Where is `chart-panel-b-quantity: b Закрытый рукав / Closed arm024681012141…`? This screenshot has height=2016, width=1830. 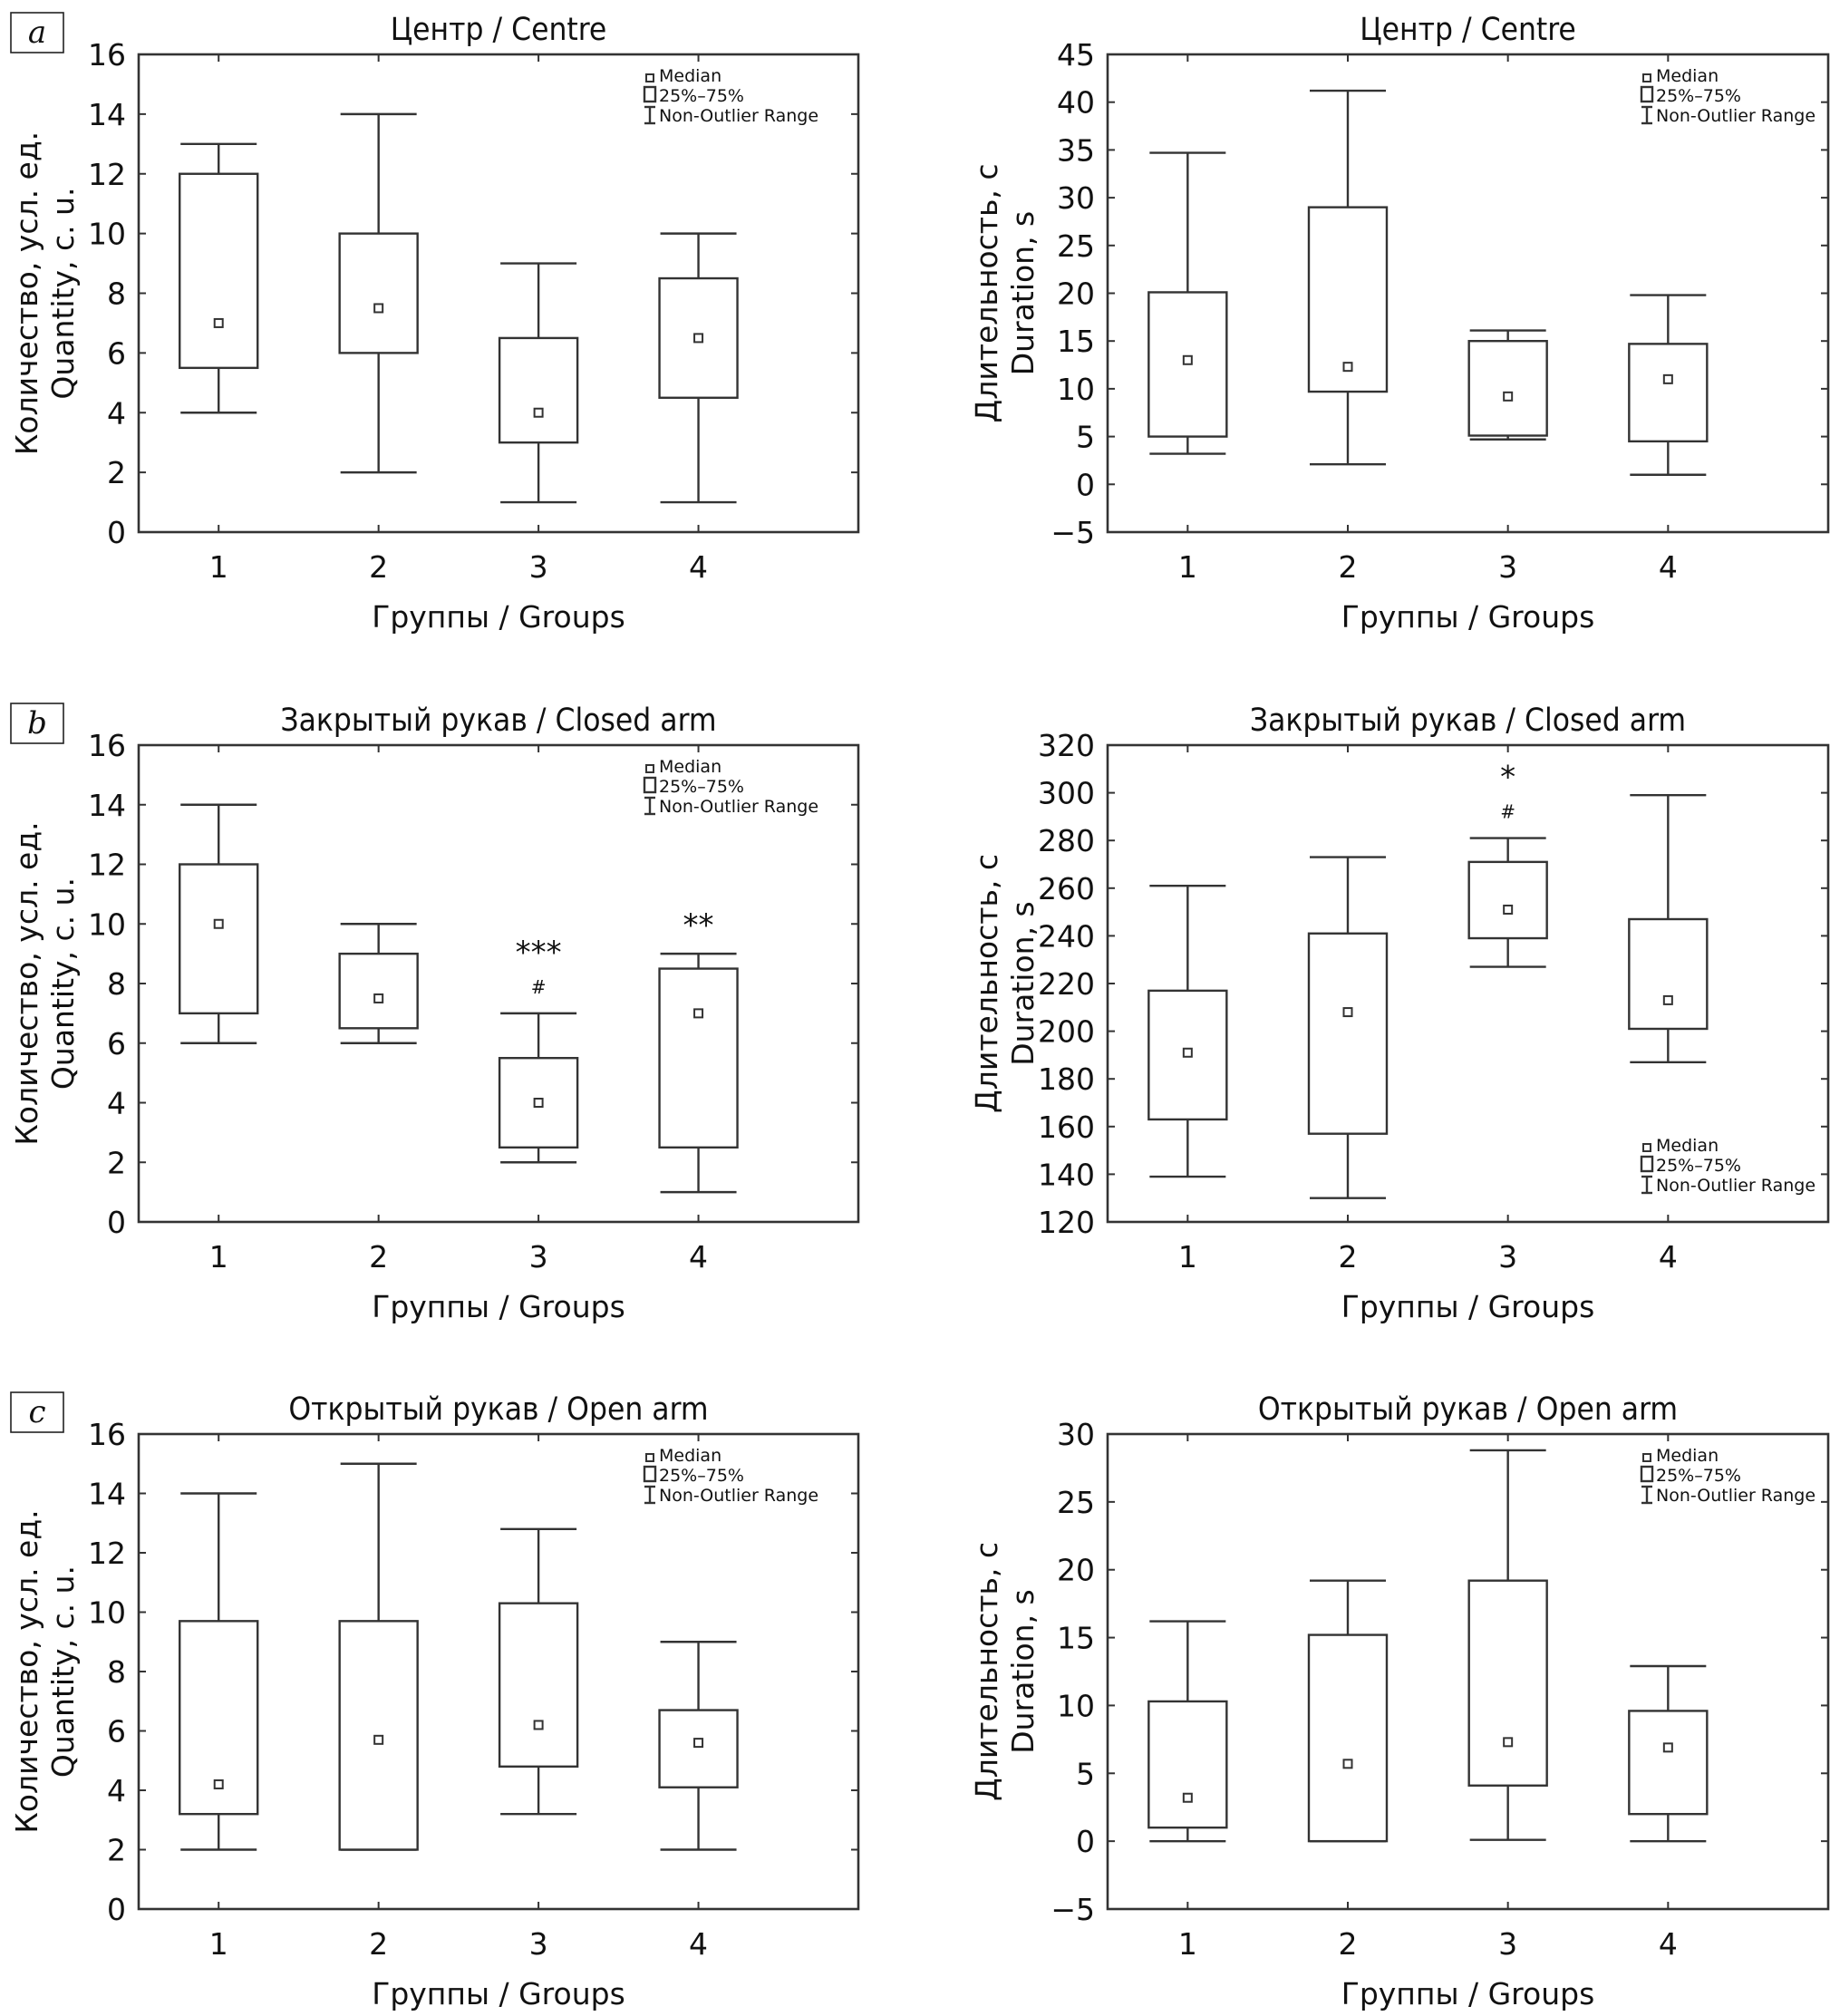 chart-panel-b-quantity: b Закрытый рукав / Closed arm024681012141… is located at coordinates (434, 1014).